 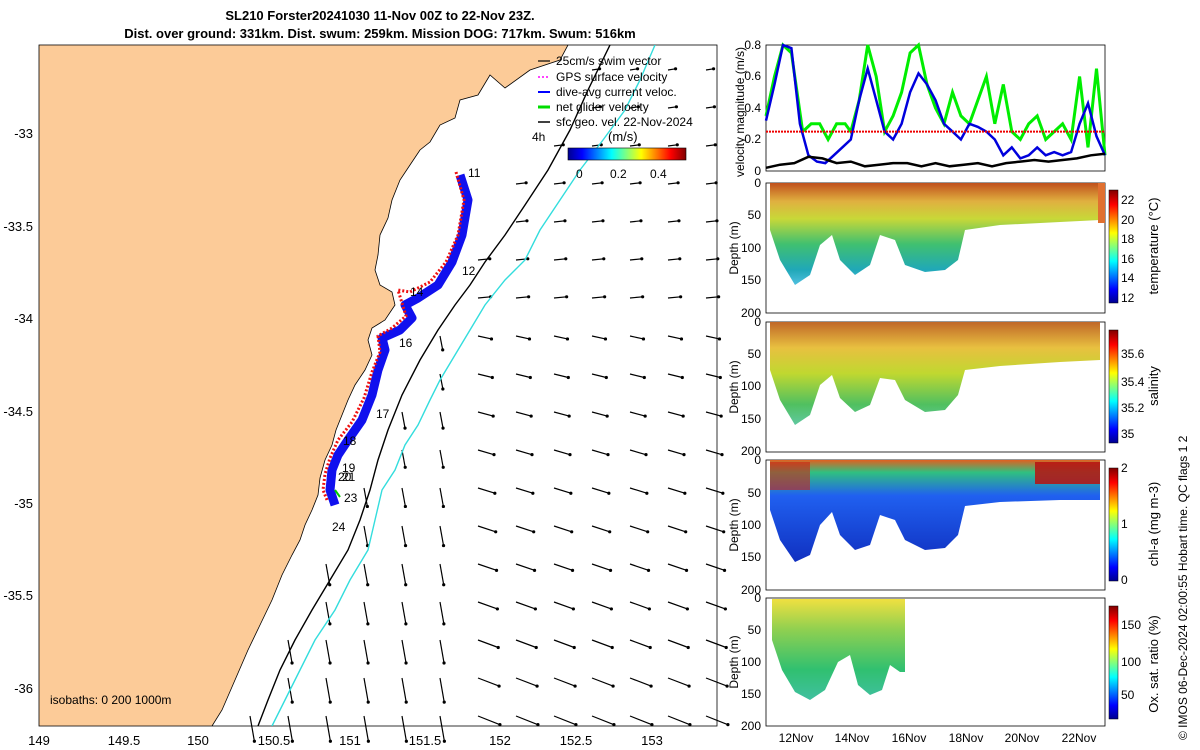 What do you see at coordinates (579, 174) in the screenshot?
I see `colorbar-tick: 0` at bounding box center [579, 174].